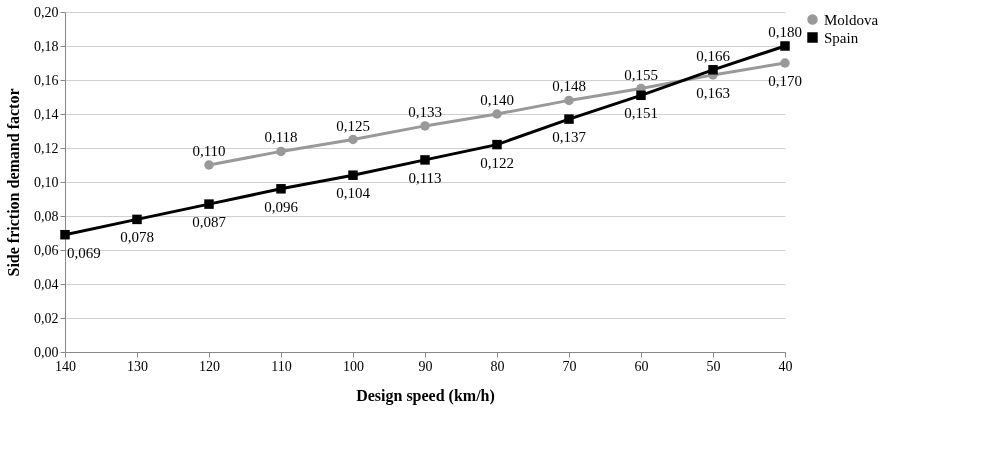  What do you see at coordinates (46, 114) in the screenshot?
I see `y-tick-label: 0,14` at bounding box center [46, 114].